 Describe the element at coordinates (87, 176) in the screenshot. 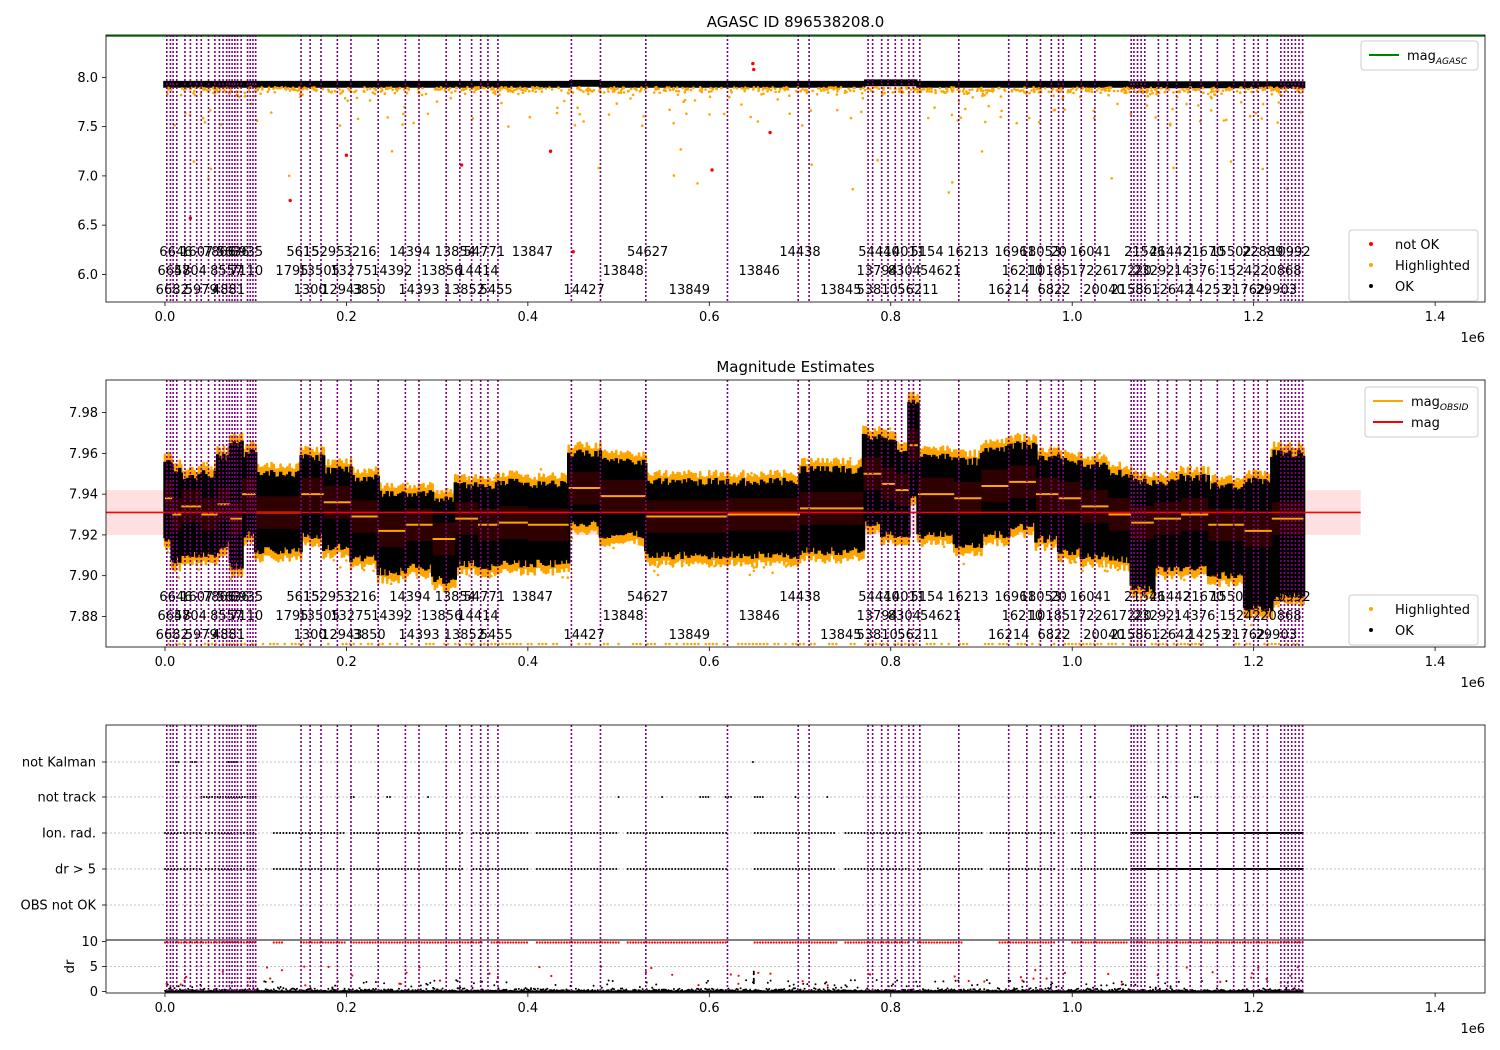

I see `panel1-ytick-label: 7.0` at that location.